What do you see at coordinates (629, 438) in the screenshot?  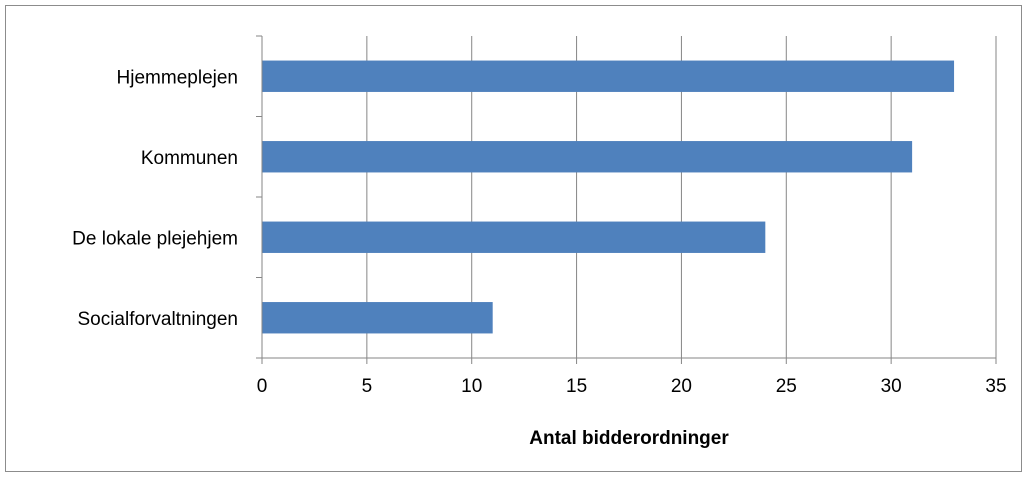 I see `x-axis-title: Antal bidderordninger` at bounding box center [629, 438].